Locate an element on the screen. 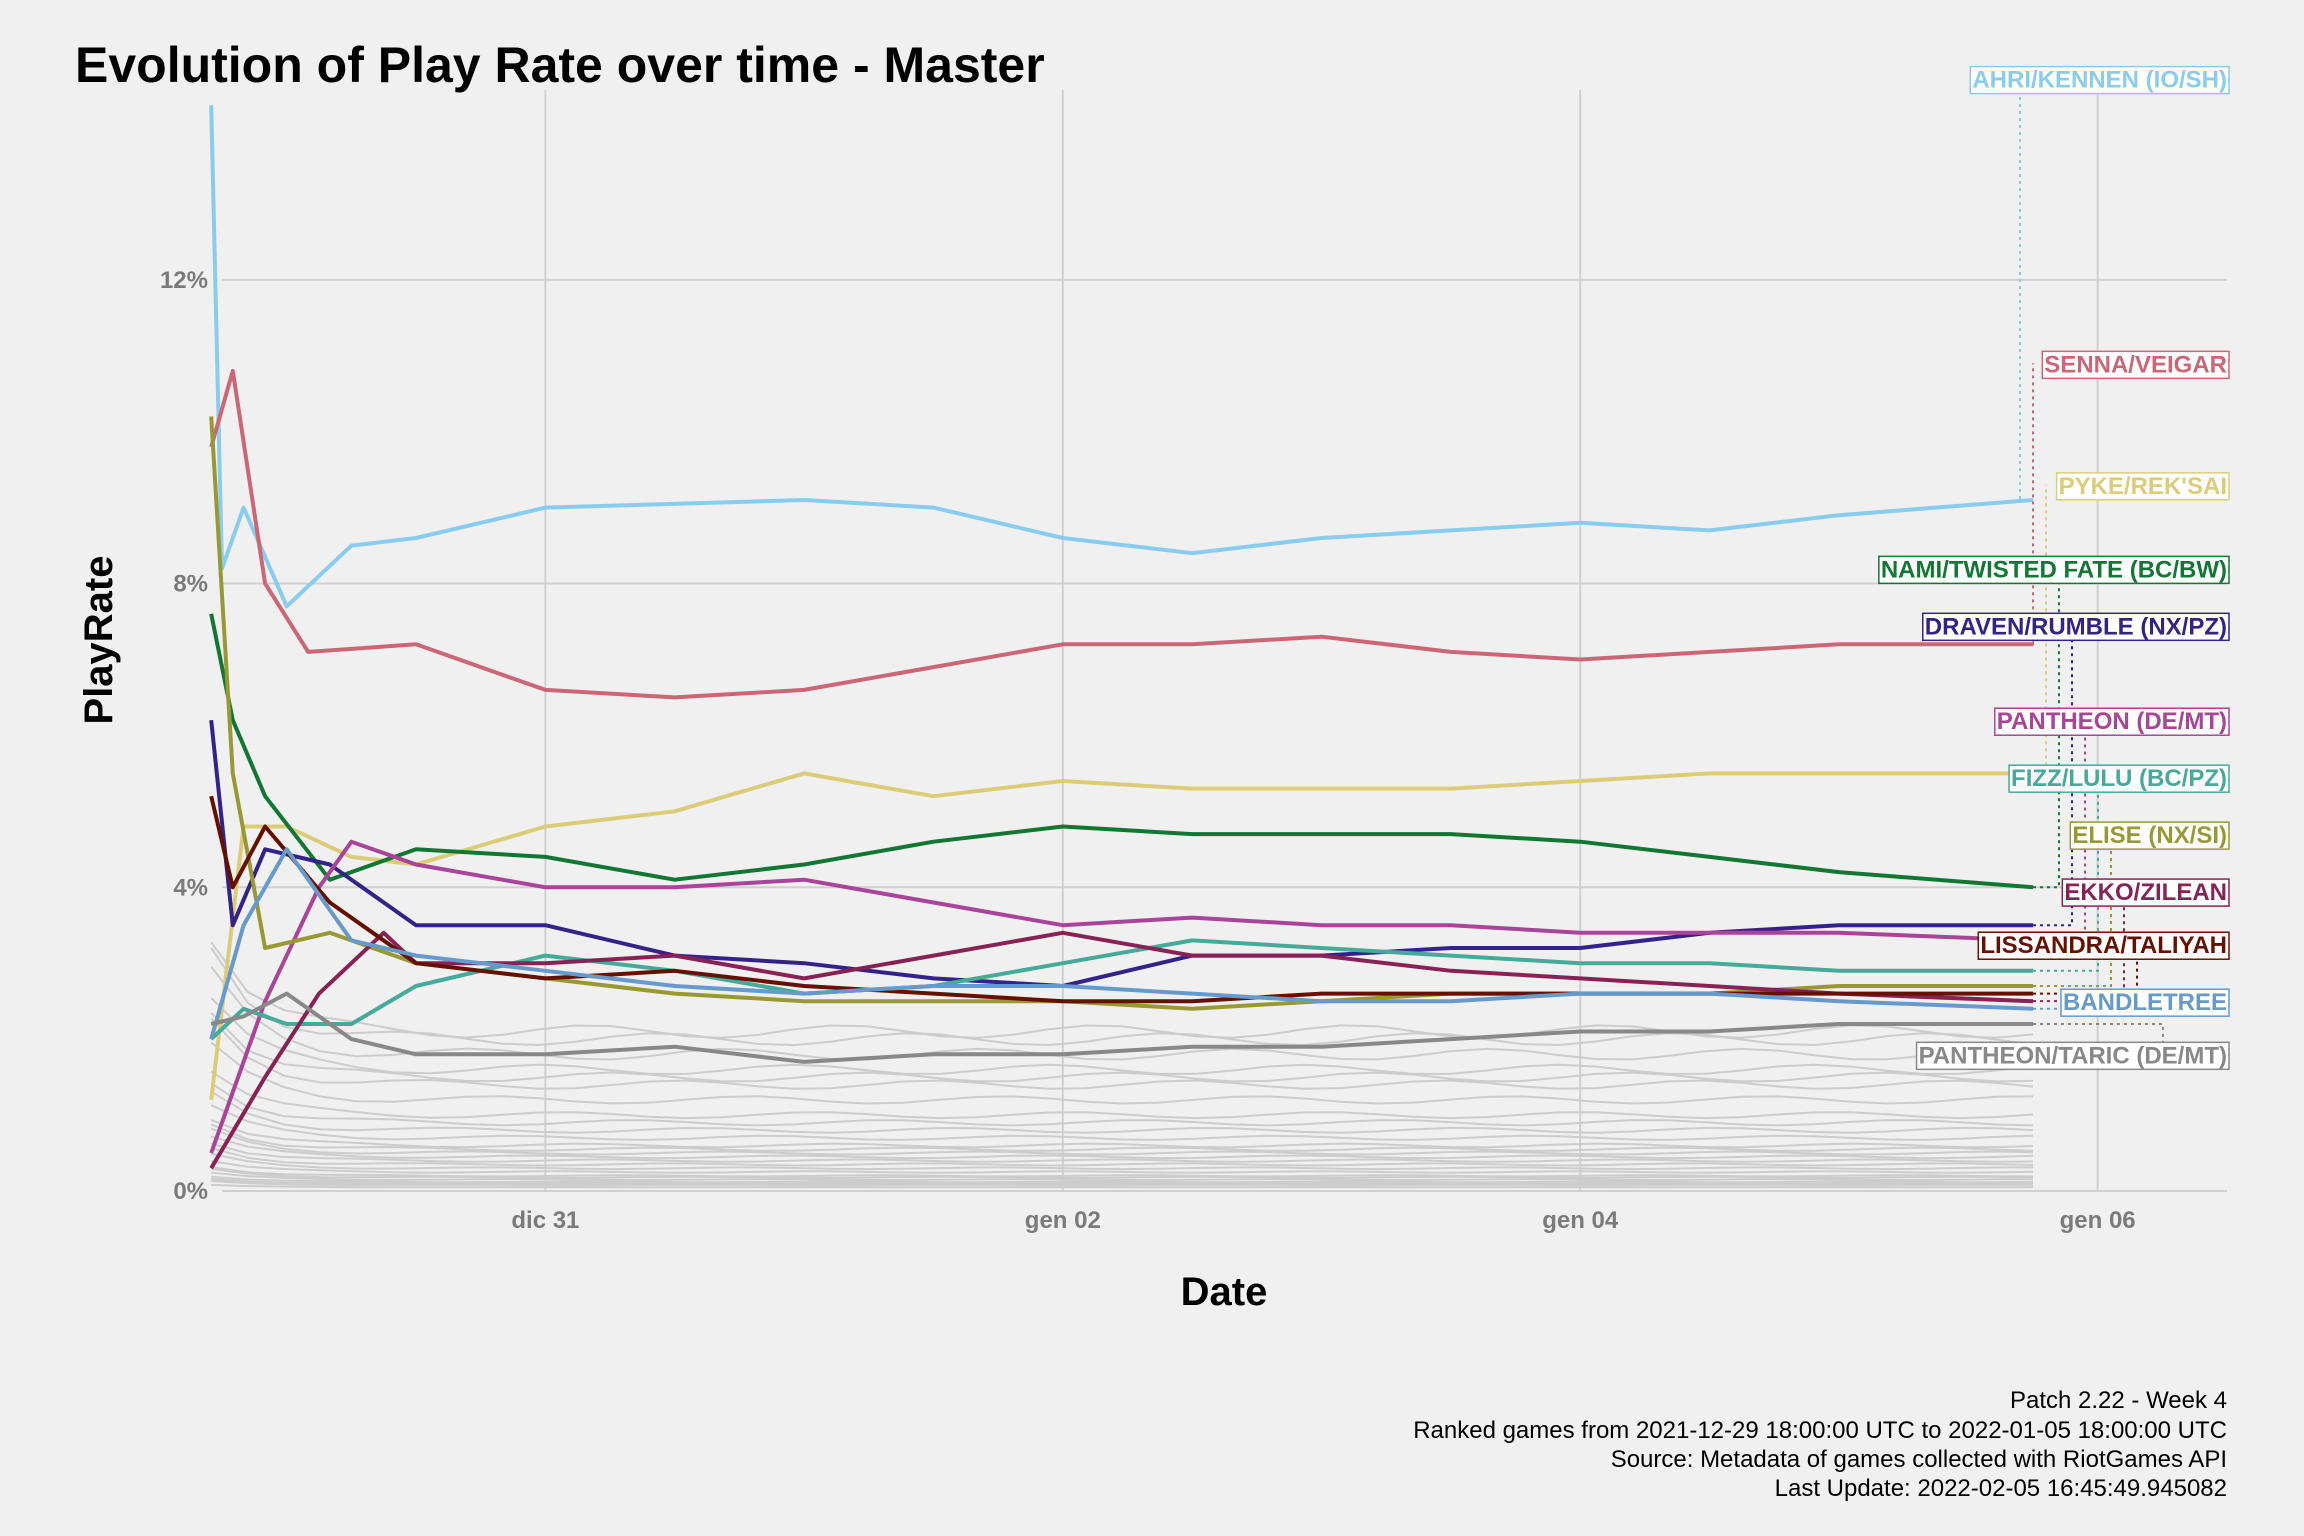 This screenshot has width=2304, height=1536. series-label: DRAVEN/RUMBLE (NX/PZ) is located at coordinates (2076, 627).